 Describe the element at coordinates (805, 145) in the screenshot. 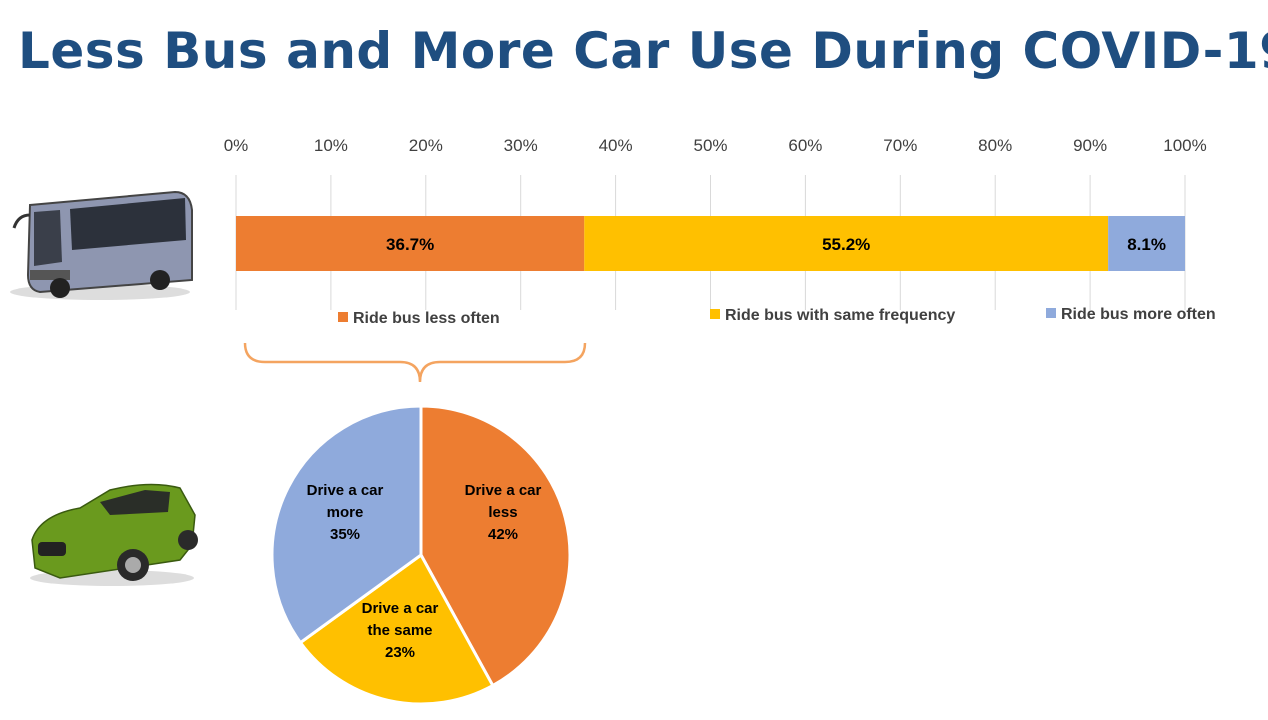

I see `x-tick-label: 60%` at that location.